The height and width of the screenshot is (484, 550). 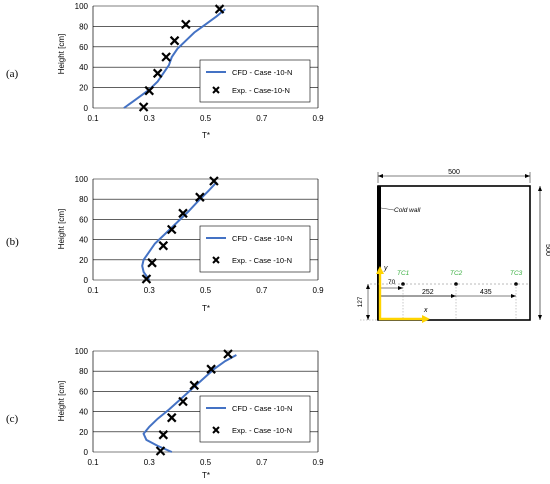 I want to click on dim-127-label: 127, so click(x=360, y=301).